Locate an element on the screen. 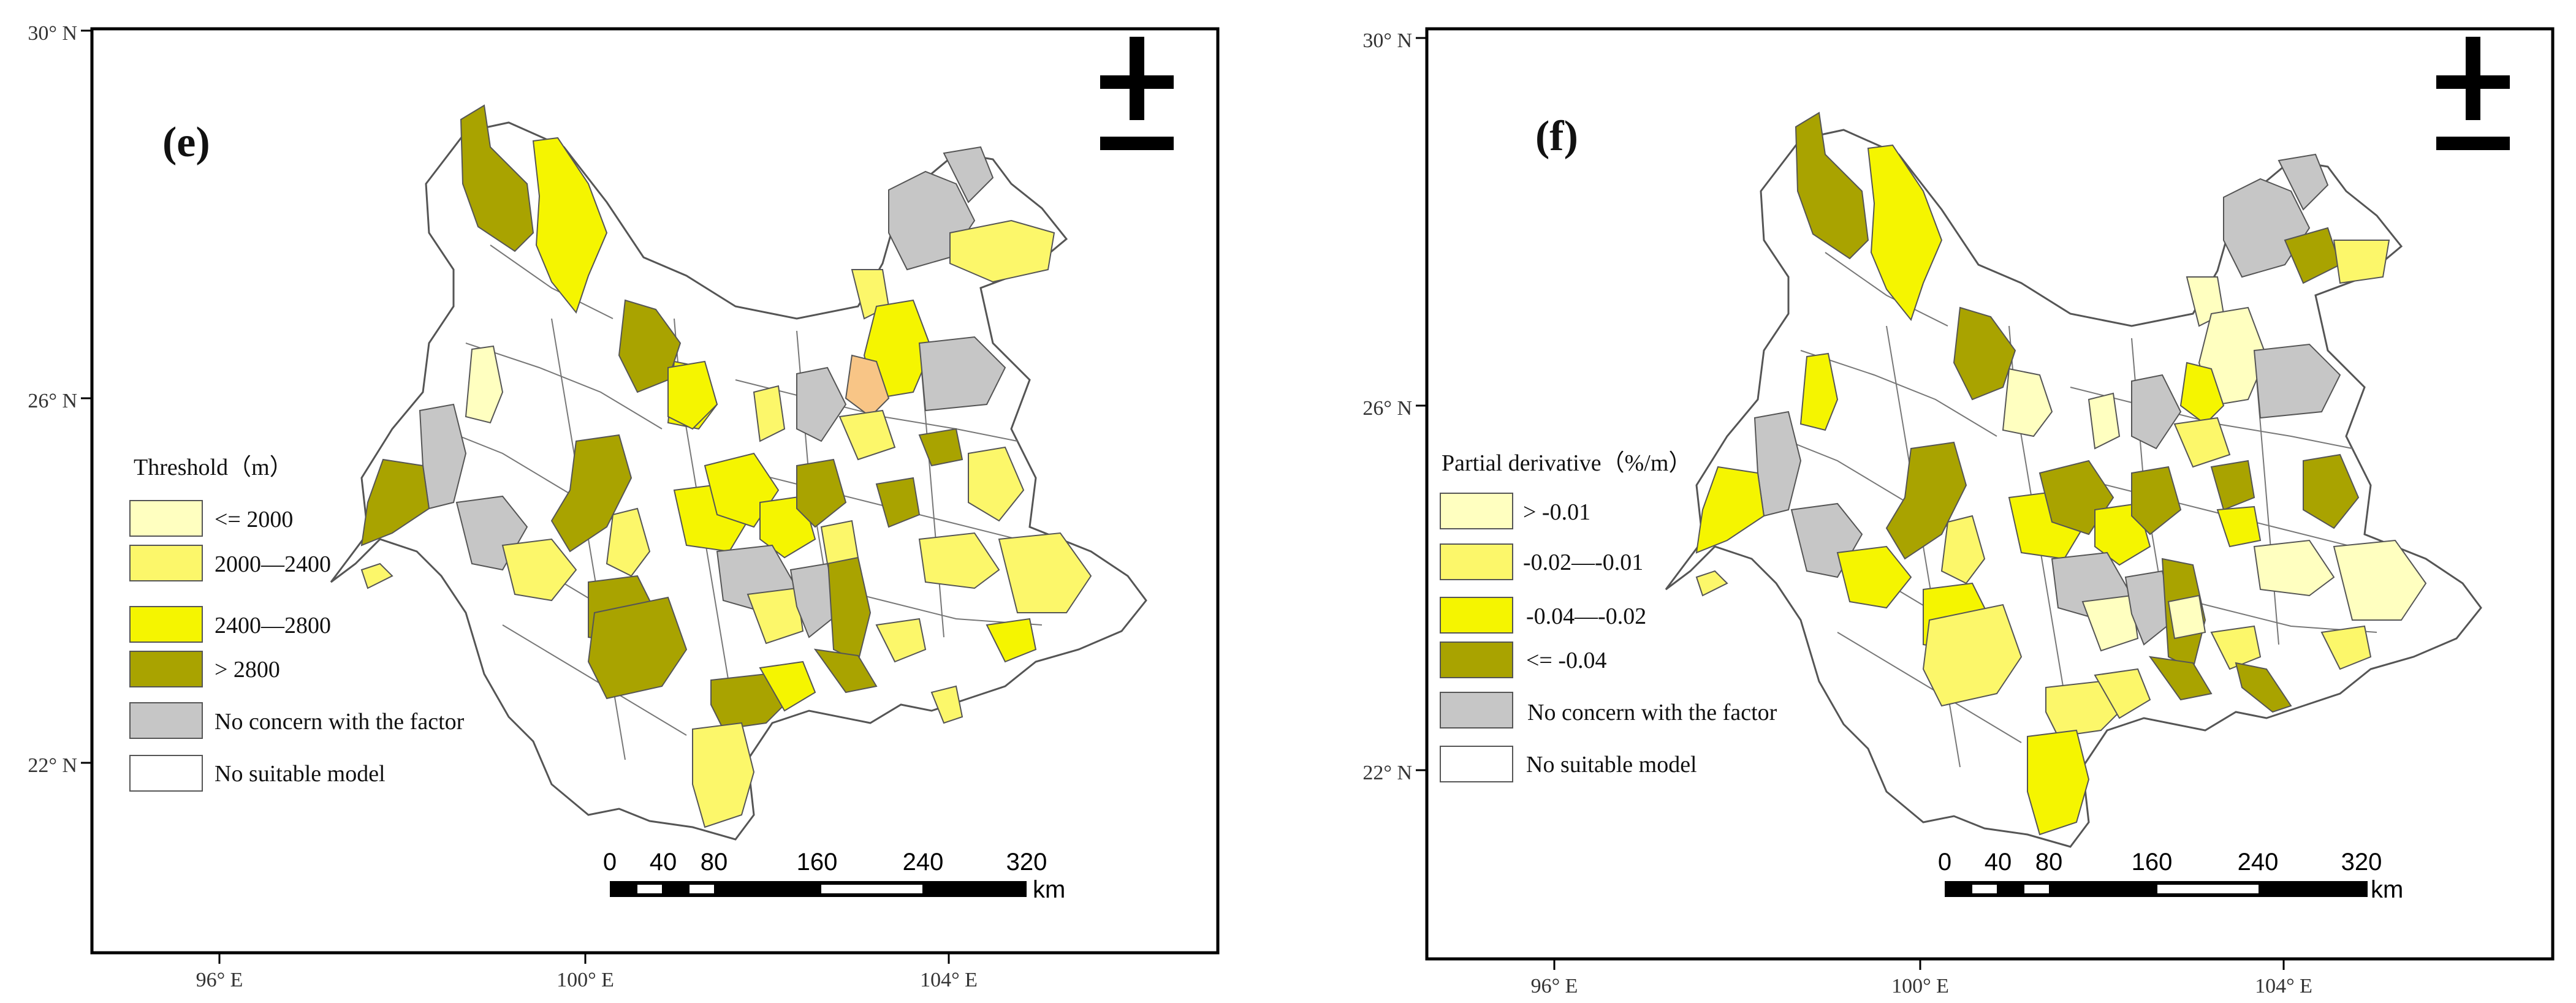 This screenshot has height=1003, width=2576. lon-label-104-f: 104° E is located at coordinates (2283, 986).